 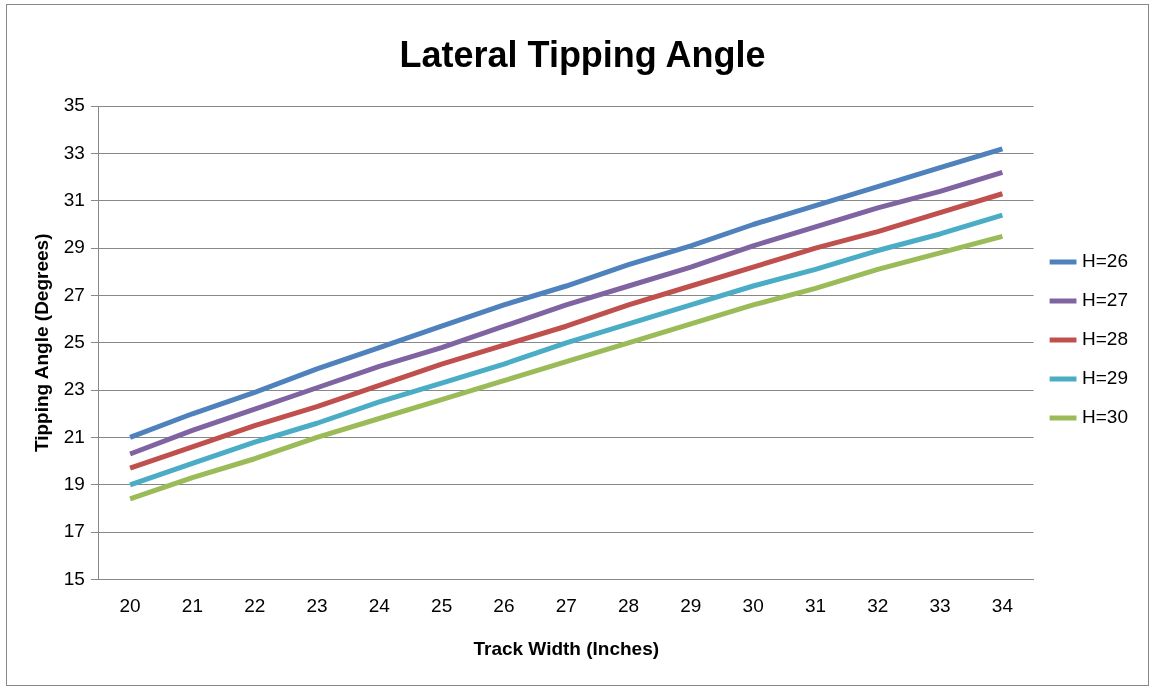 I want to click on y-tick-label: 33, so click(x=74, y=152).